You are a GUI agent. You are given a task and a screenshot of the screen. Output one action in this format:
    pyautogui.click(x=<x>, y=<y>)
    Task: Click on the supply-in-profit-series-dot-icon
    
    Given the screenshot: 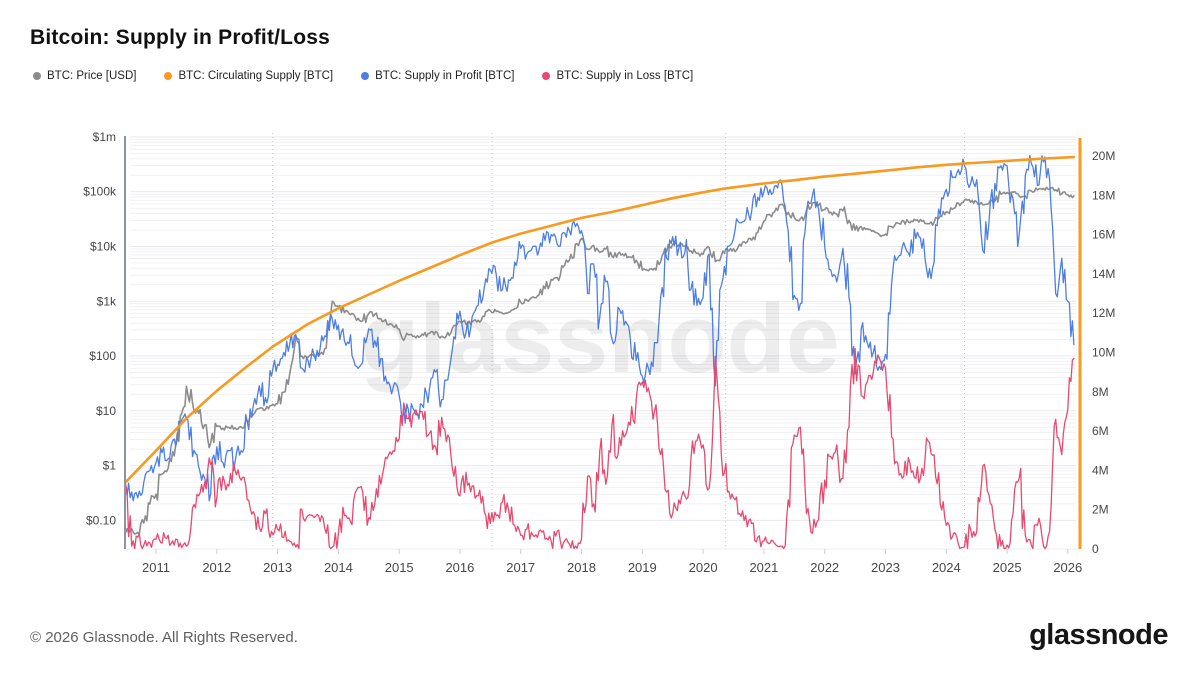 What is the action you would take?
    pyautogui.click(x=365, y=76)
    